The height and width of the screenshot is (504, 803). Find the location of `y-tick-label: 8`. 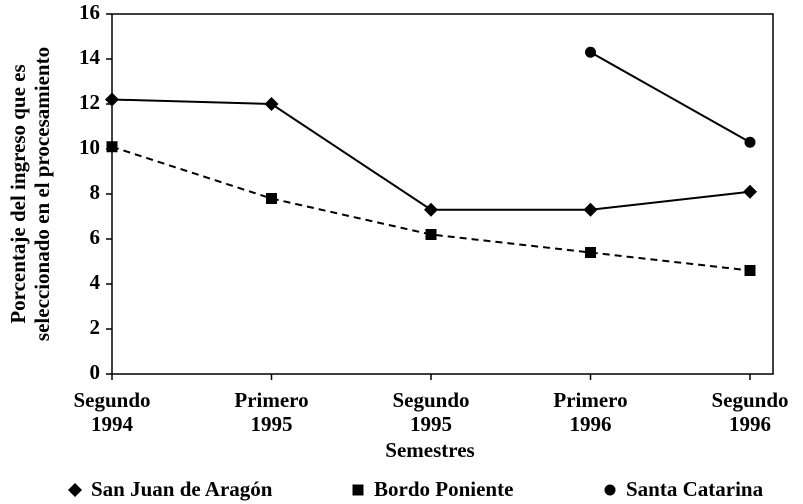

y-tick-label: 8 is located at coordinates (95, 192).